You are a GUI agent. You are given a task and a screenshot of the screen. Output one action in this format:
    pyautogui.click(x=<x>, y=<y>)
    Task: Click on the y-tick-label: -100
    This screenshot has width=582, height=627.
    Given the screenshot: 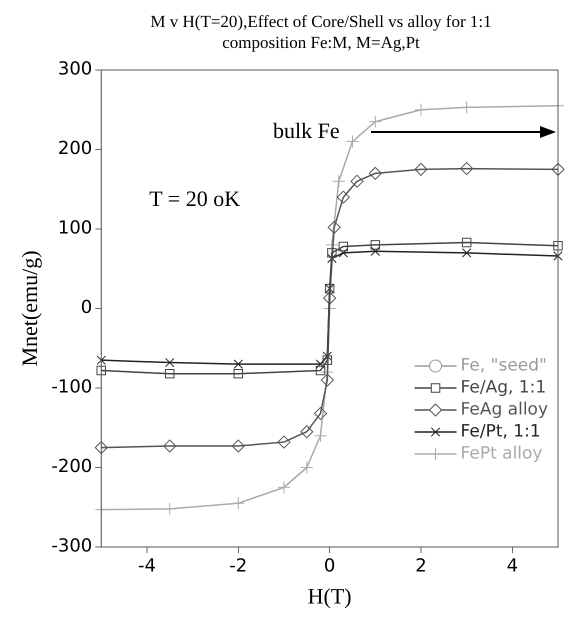 What is the action you would take?
    pyautogui.click(x=71, y=387)
    